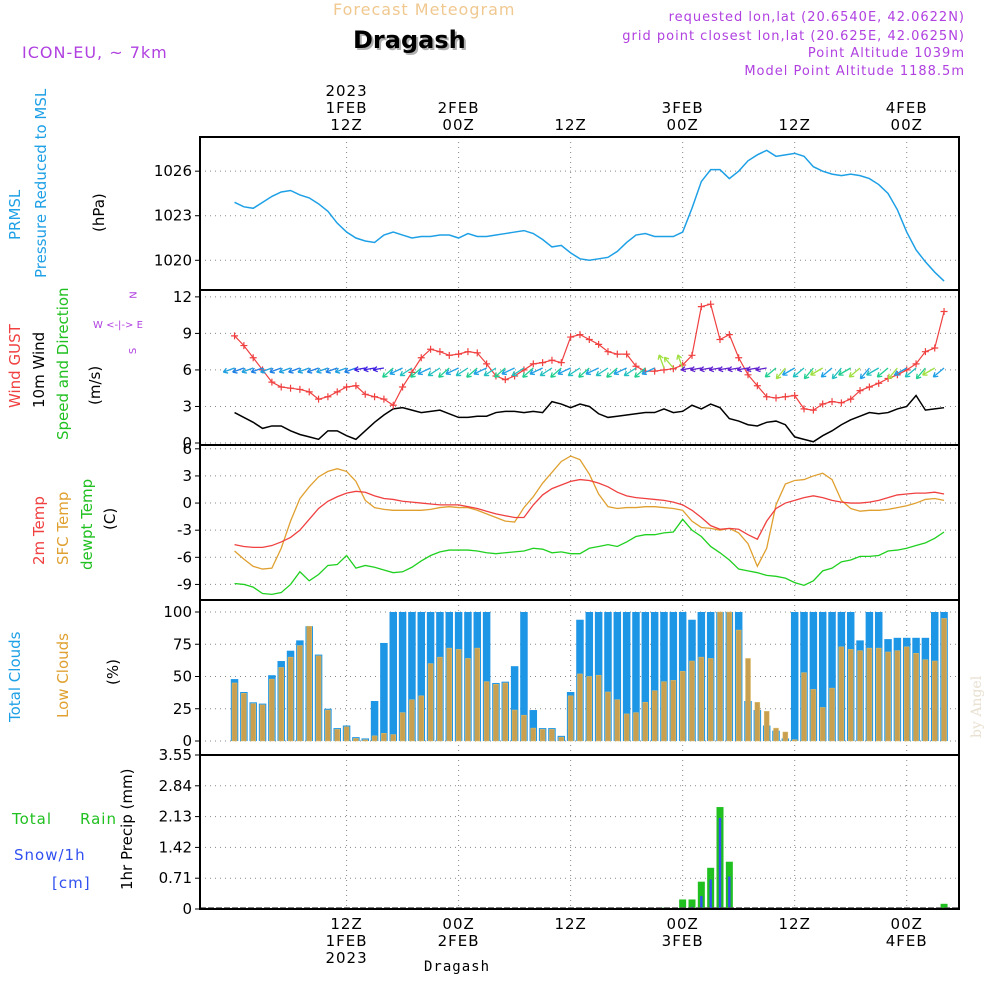 The width and height of the screenshot is (1000, 1000). Describe the element at coordinates (589, 512) in the screenshot. I see `sfc-temp-series-line` at that location.